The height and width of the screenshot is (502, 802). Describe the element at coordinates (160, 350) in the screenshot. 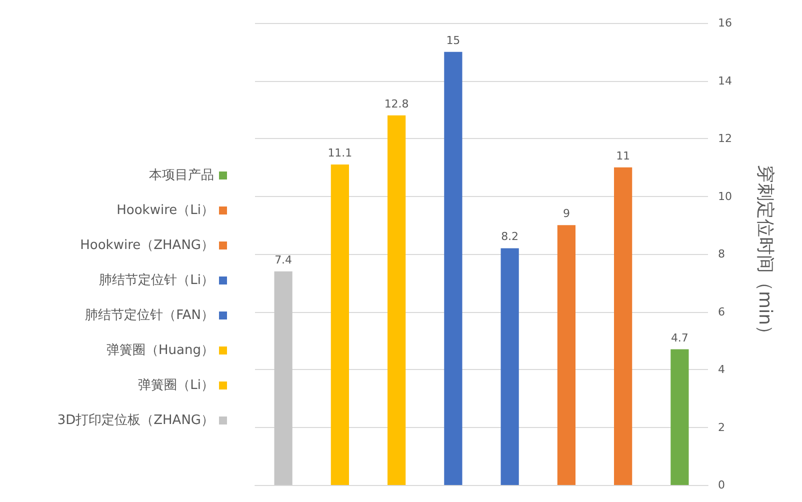

I see `legend-label: 弹簧圈（Huang）` at that location.